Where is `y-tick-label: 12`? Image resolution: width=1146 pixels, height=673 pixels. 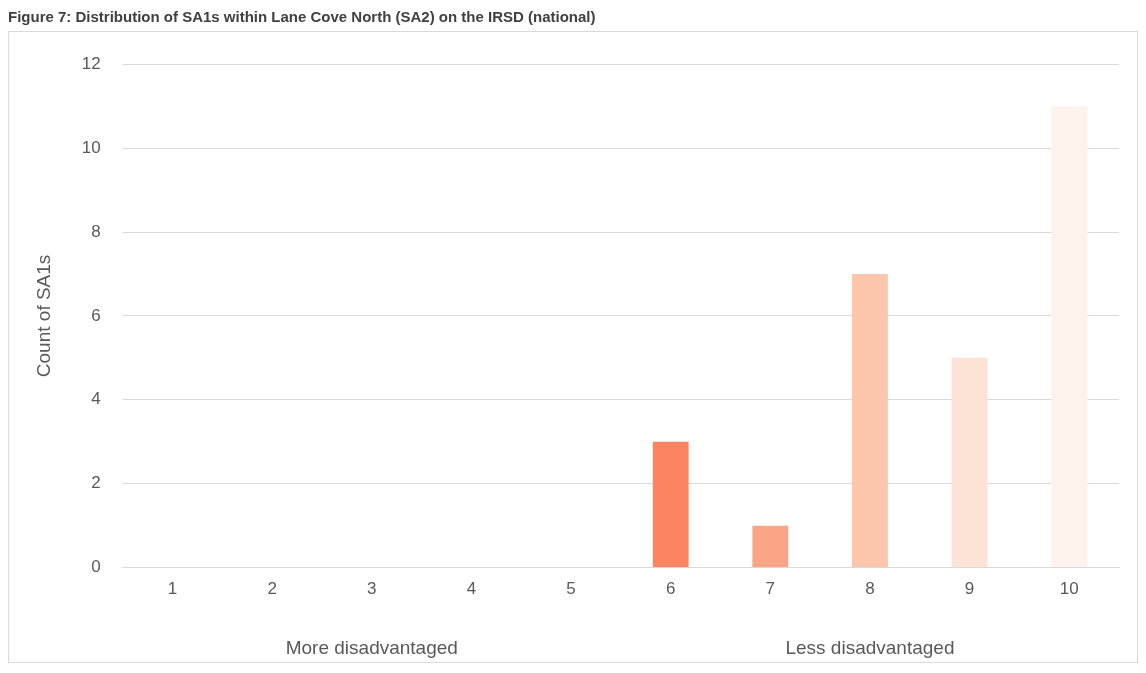 y-tick-label: 12 is located at coordinates (91, 63).